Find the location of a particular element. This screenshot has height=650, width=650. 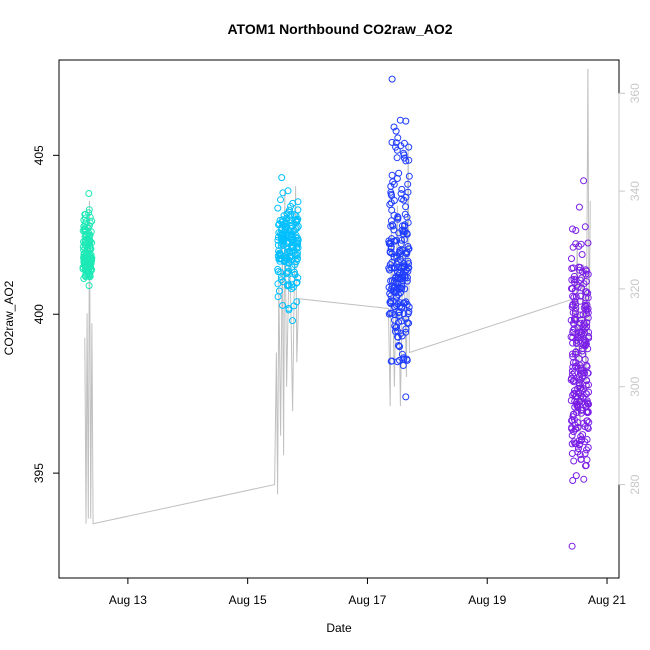

y2-tick-label: 280 is located at coordinates (635, 484).